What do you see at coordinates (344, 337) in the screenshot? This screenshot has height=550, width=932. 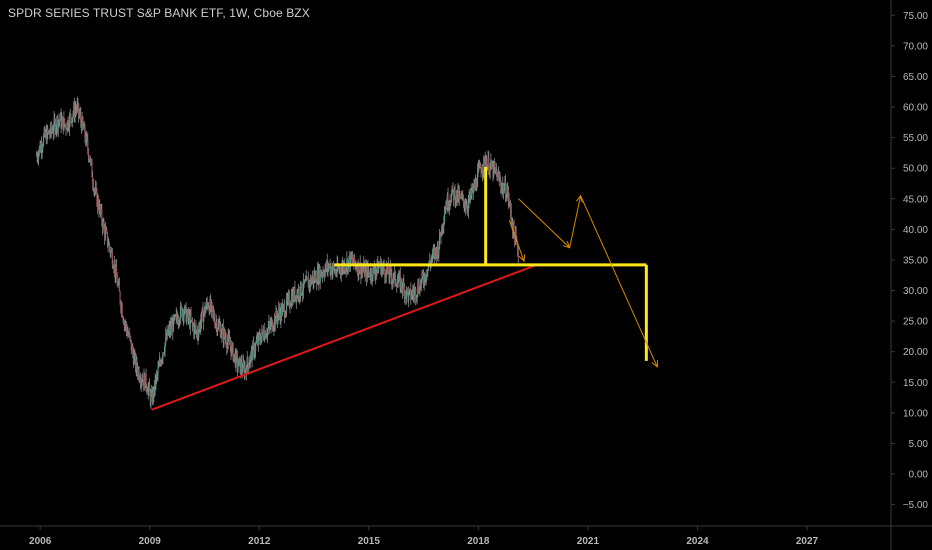 I see `support-trendline` at bounding box center [344, 337].